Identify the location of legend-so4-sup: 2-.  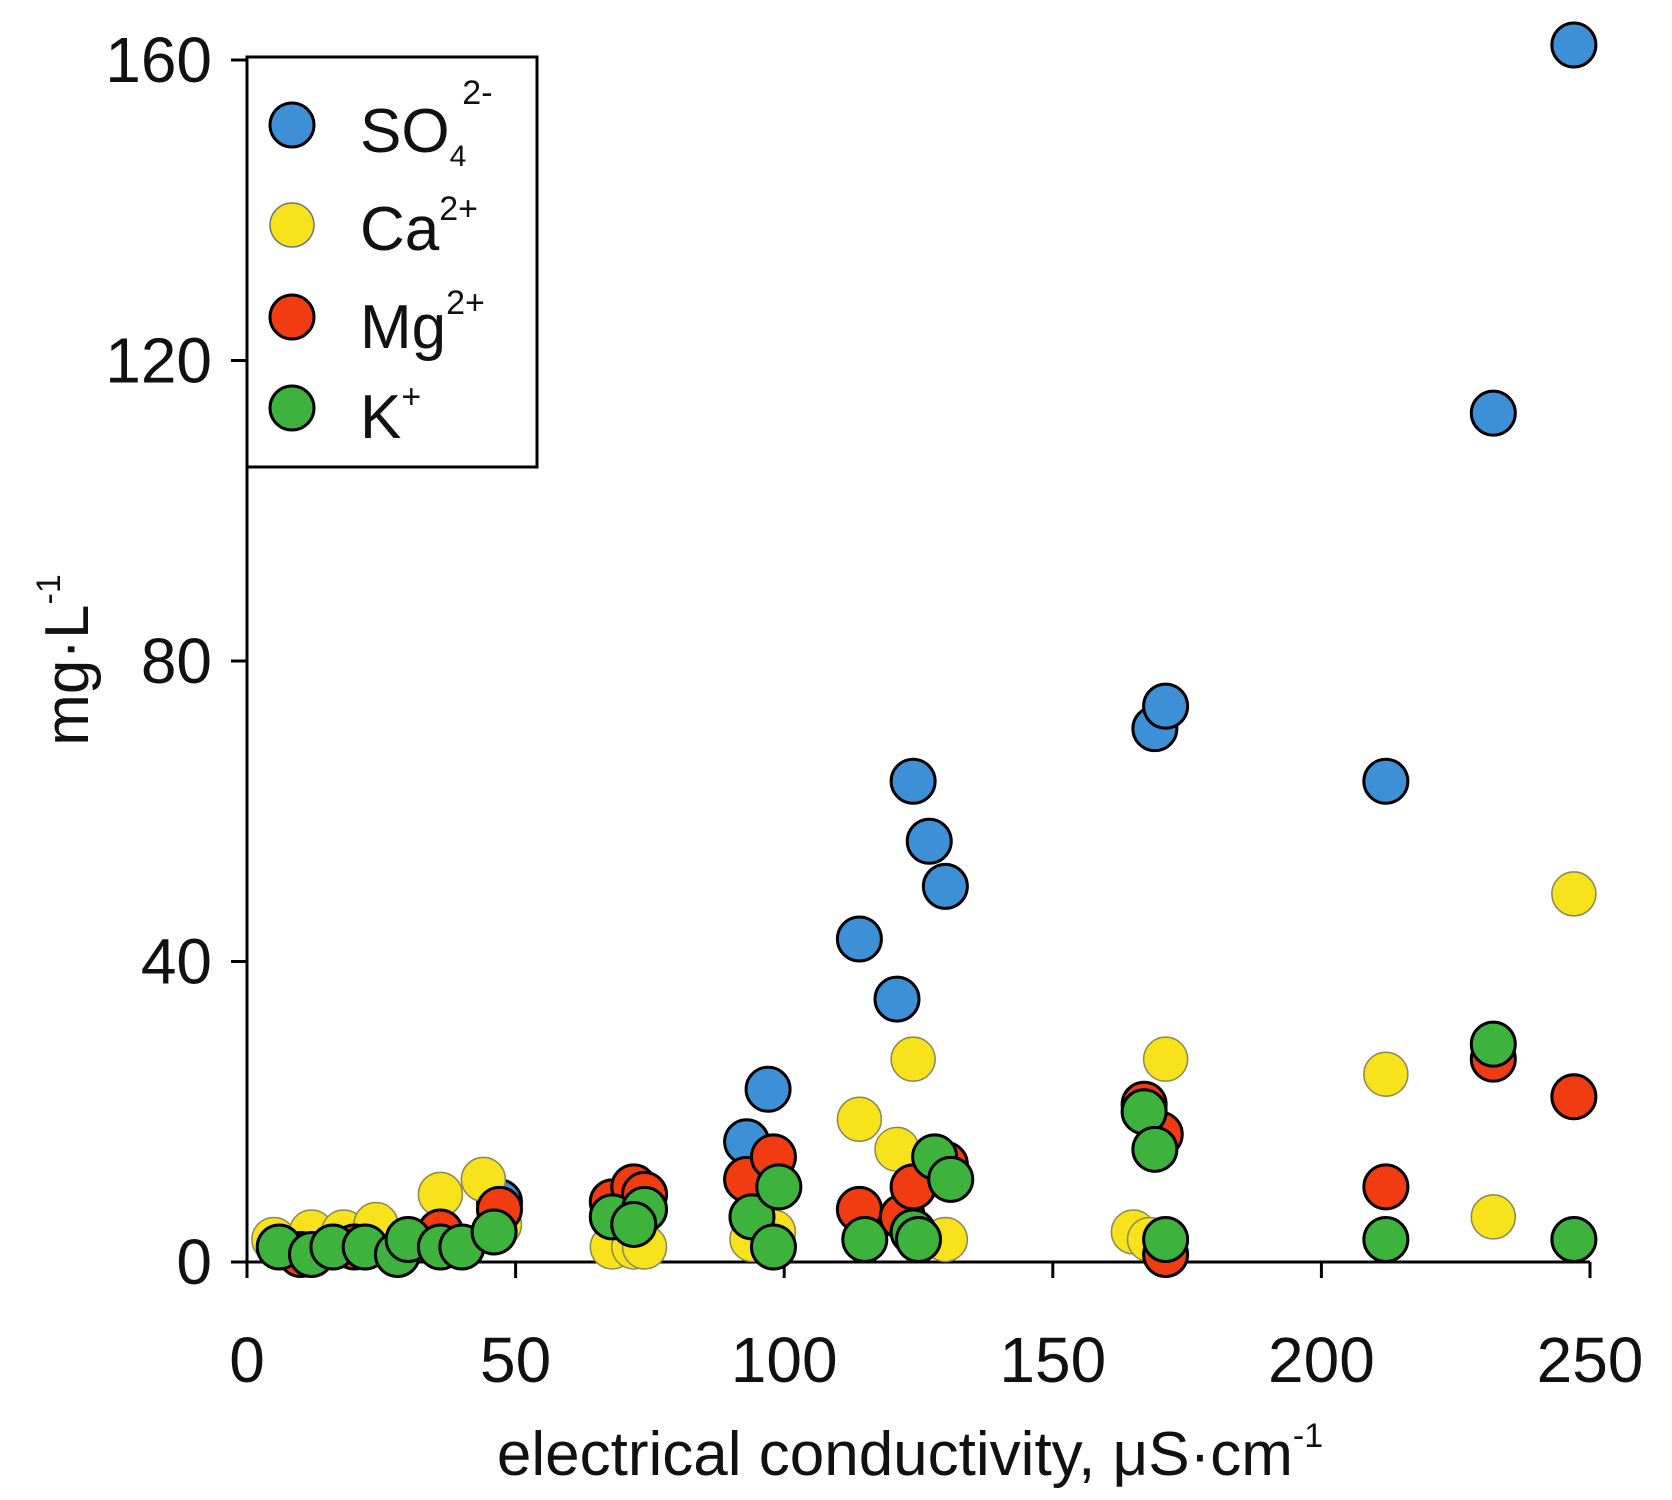
(477, 93).